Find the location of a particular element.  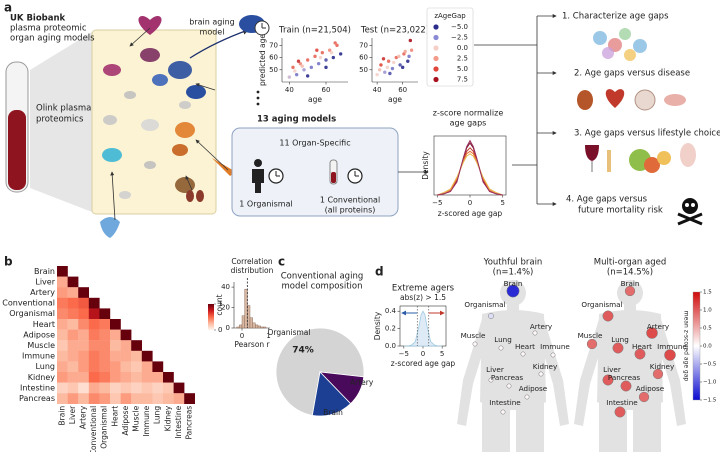

column-label: Organismal is located at coordinates (104, 427).